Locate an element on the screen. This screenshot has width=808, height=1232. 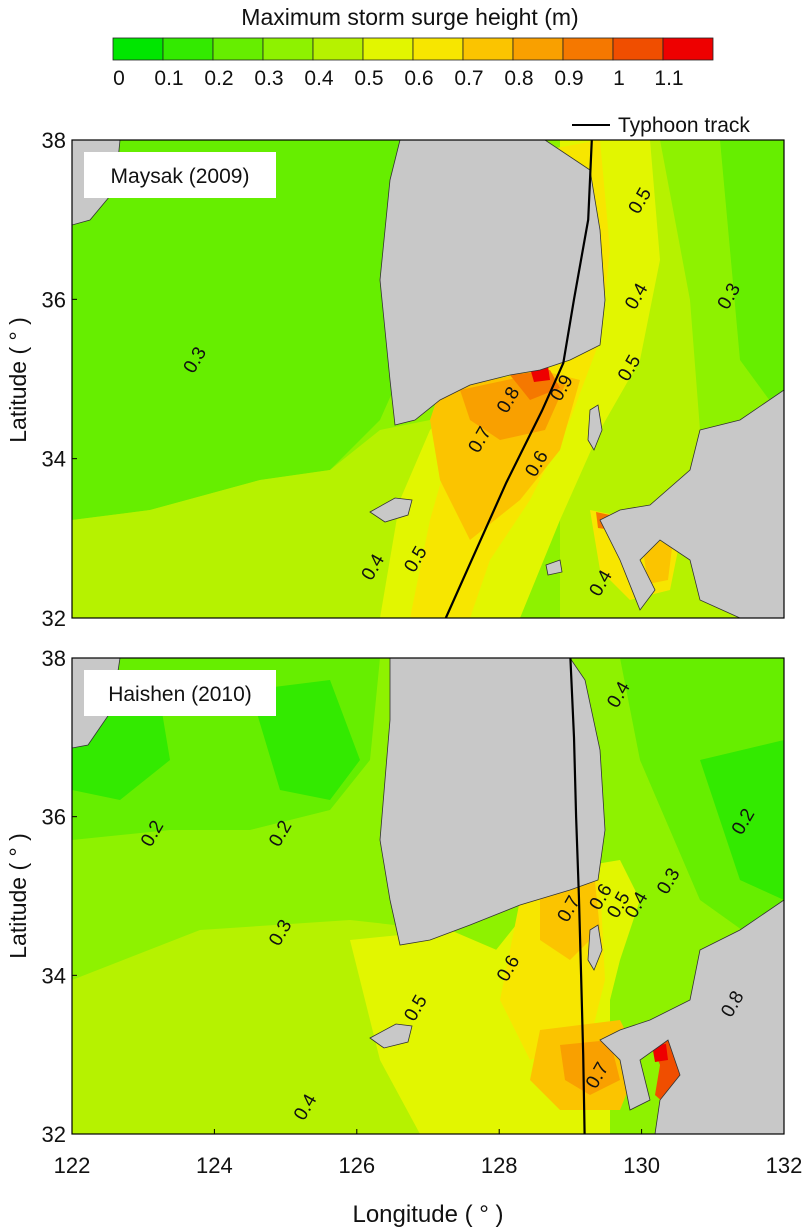
jeju-island is located at coordinates (391, 510).